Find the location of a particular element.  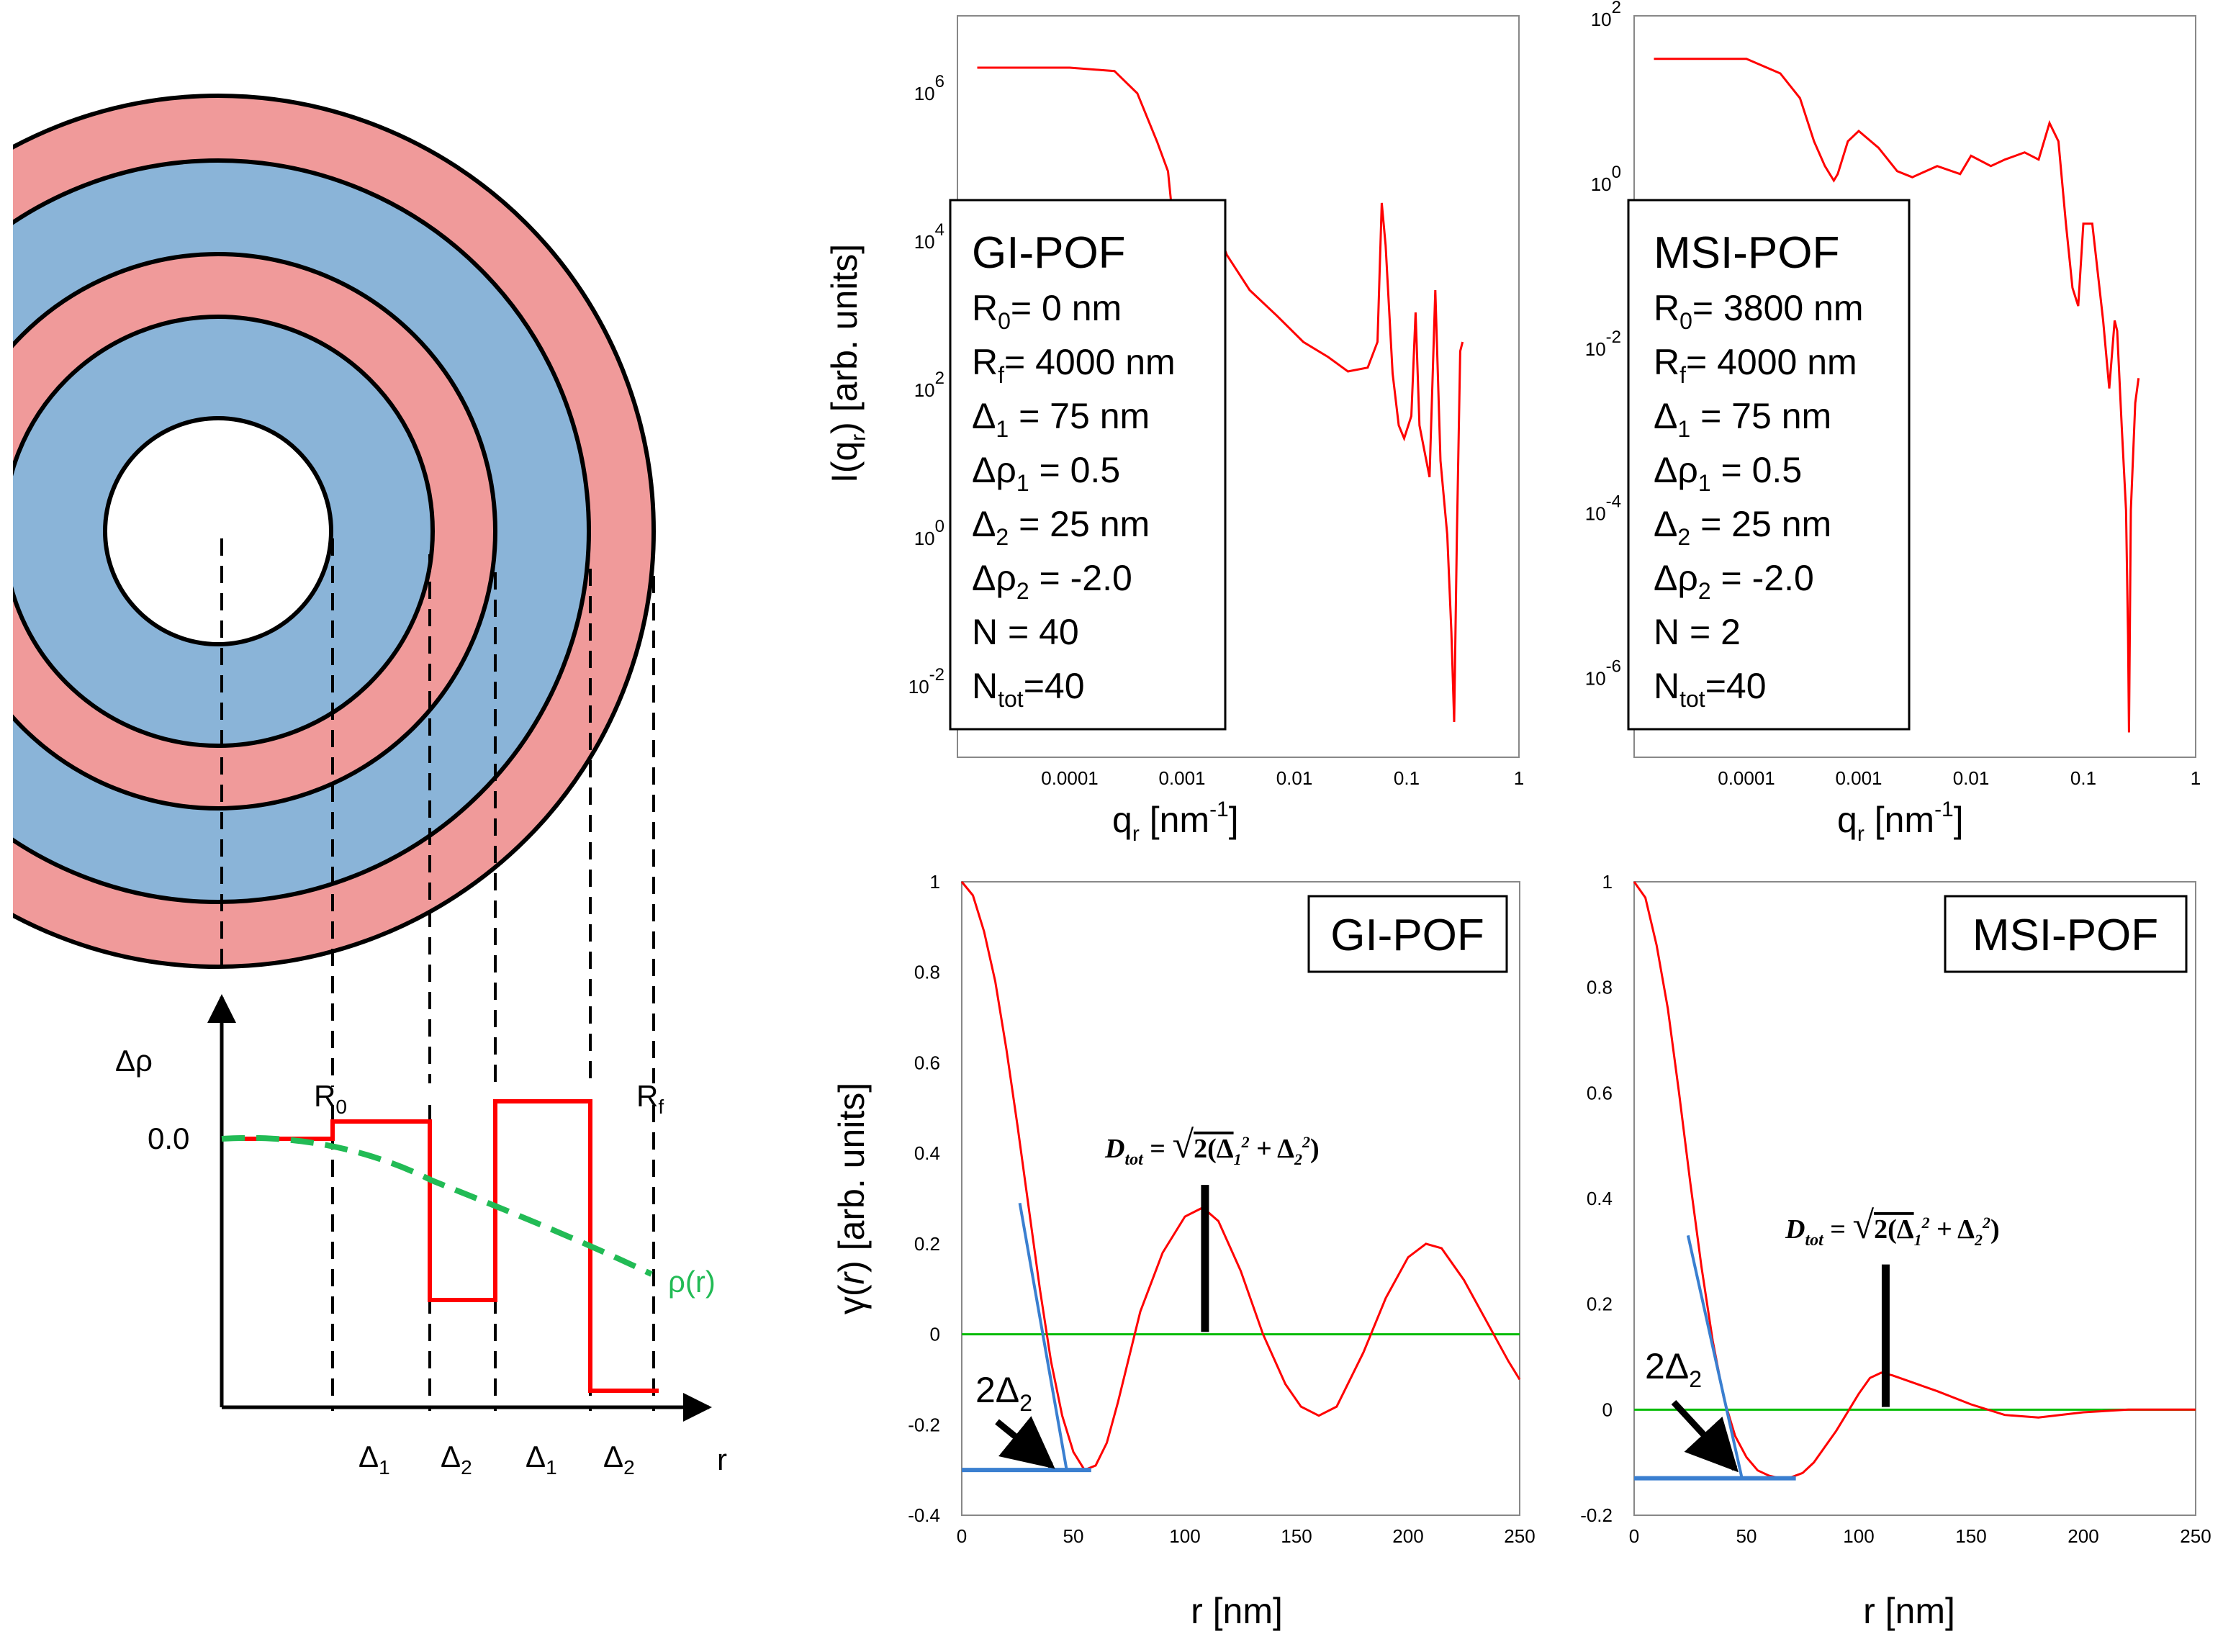

gi-scatter-xtick-label: 0.0001 is located at coordinates (1070, 778).